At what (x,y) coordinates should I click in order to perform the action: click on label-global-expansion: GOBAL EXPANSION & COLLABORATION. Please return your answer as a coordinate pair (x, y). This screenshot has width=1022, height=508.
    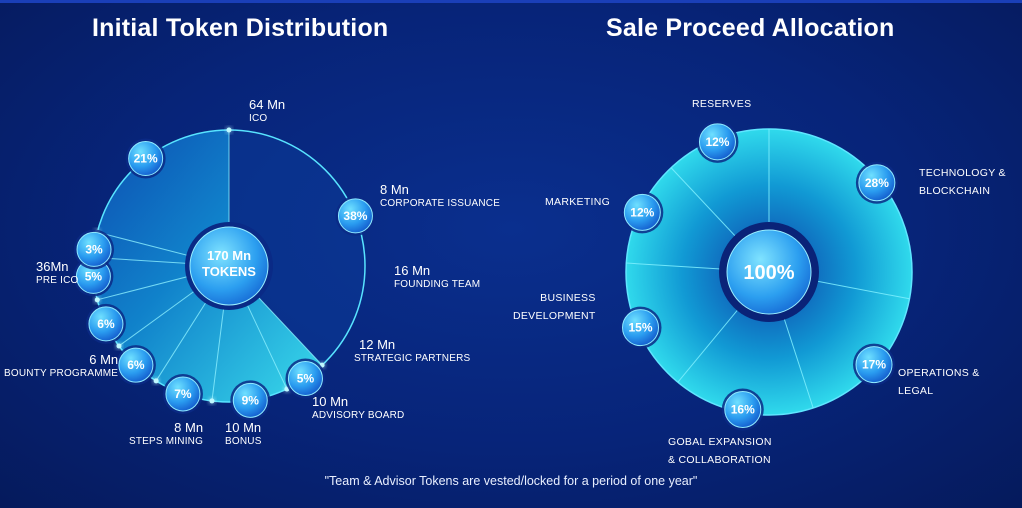
    Looking at the image, I should click on (720, 451).